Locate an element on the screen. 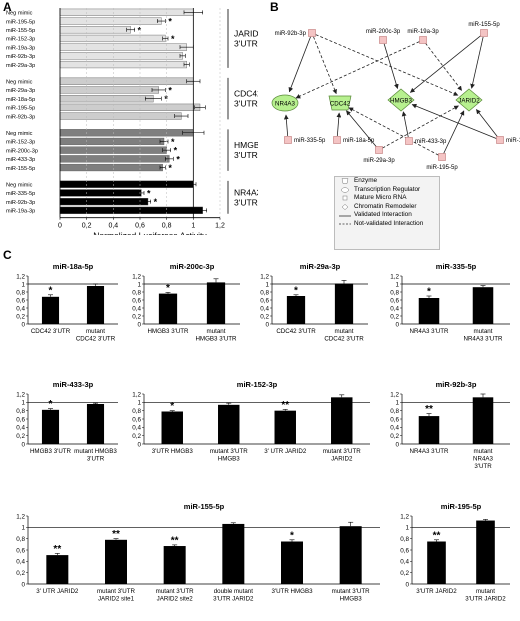  group-label: JARID2 is located at coordinates (246, 33).